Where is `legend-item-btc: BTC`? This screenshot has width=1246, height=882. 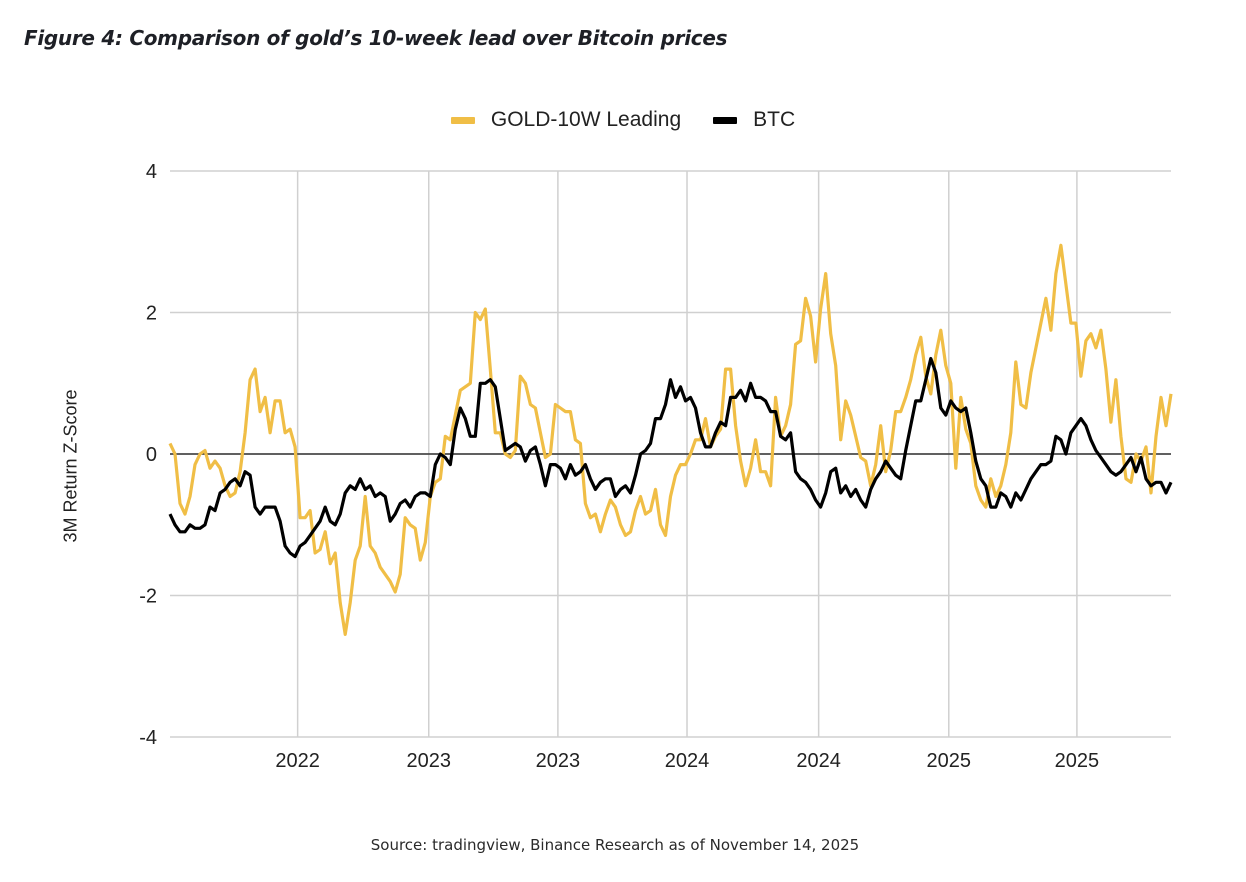
legend-item-btc: BTC is located at coordinates (754, 120).